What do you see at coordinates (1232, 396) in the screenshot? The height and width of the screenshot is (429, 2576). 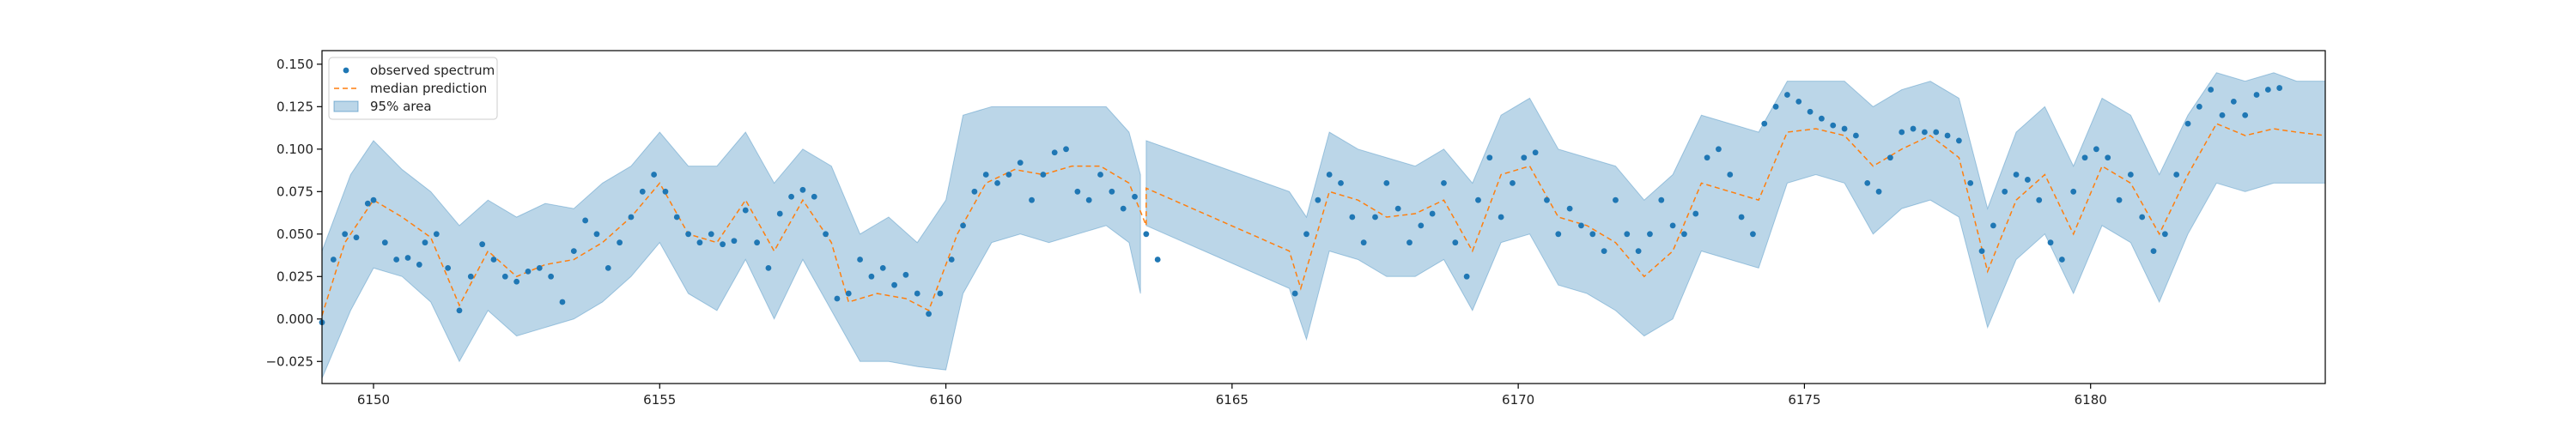 I see `x-axis: 6150 6155 6160 6165 6170 6175 6180` at bounding box center [1232, 396].